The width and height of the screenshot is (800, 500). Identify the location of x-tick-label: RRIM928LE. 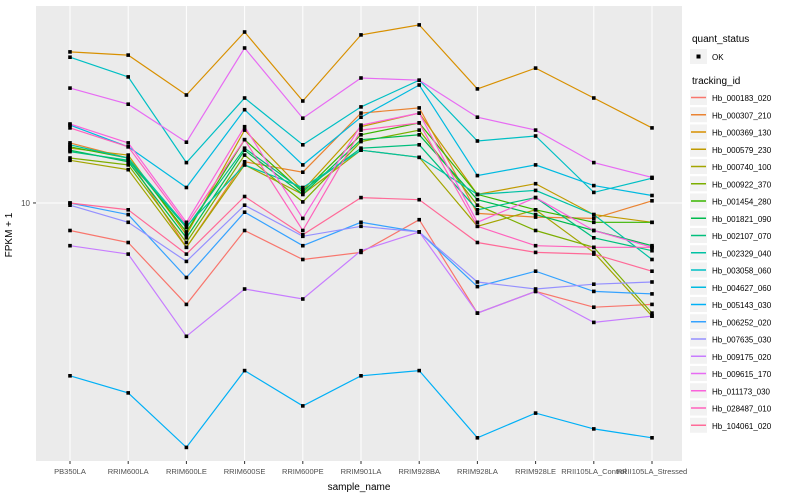
(535, 471).